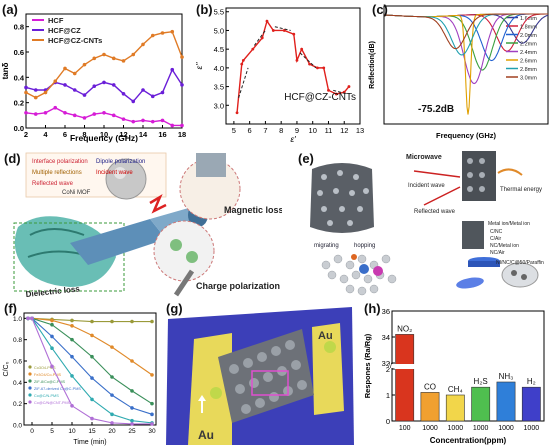 The height and width of the screenshot is (447, 550). What do you see at coordinates (19, 52) in the screenshot?
I see `y-tick-label-a: 0.6` at bounding box center [19, 52].